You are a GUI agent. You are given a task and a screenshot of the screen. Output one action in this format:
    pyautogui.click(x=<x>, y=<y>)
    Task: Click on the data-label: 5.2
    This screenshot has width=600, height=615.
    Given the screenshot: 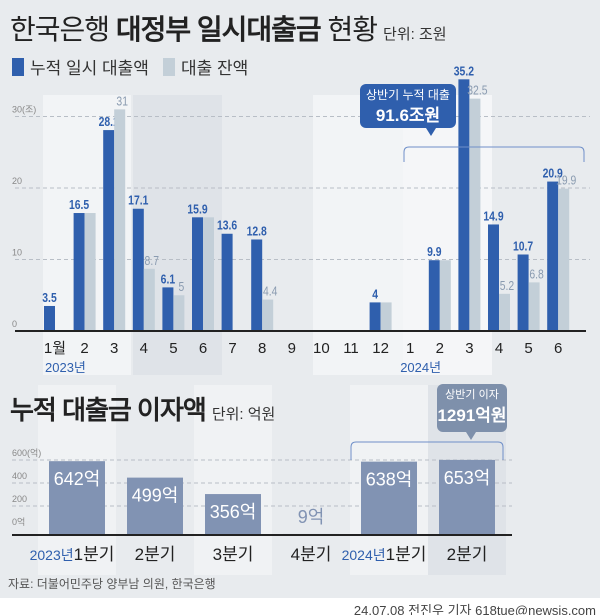 What is the action you would take?
    pyautogui.click(x=507, y=286)
    